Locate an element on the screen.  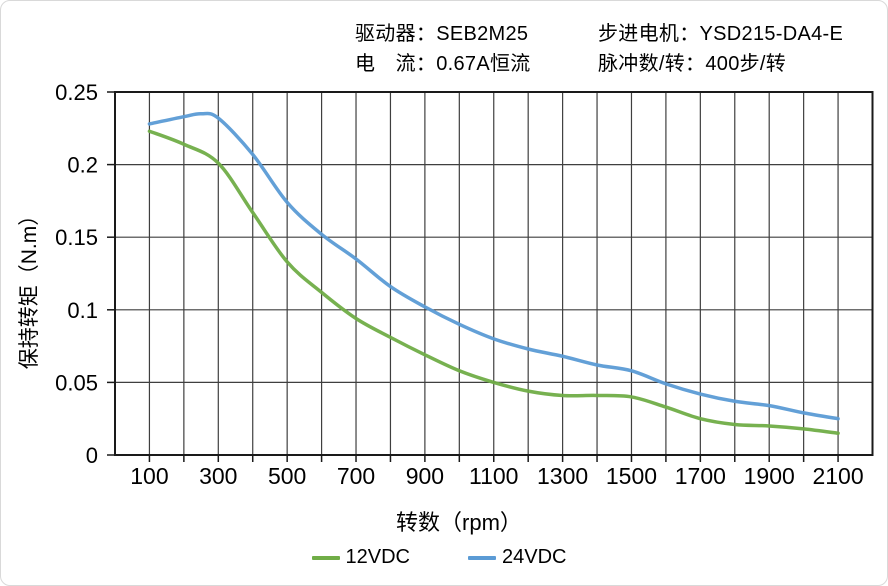
legend-swatch-12vdc is located at coordinates (325, 557).